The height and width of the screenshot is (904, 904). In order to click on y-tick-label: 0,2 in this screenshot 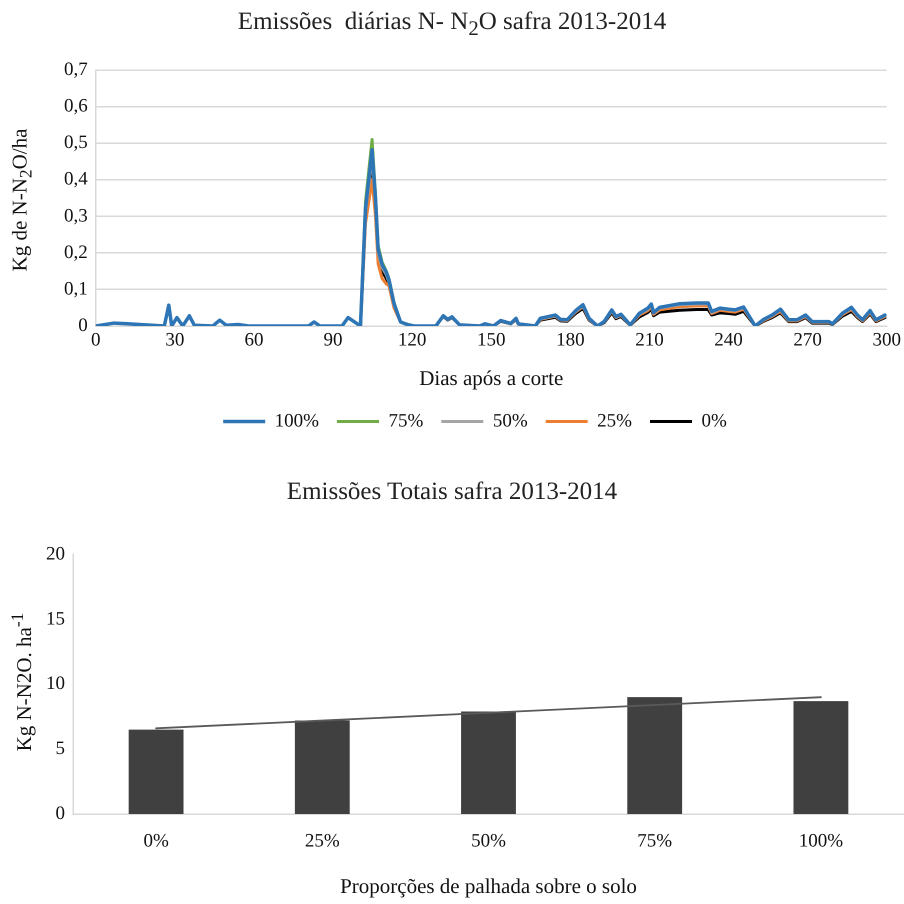, I will do `click(76, 252)`.